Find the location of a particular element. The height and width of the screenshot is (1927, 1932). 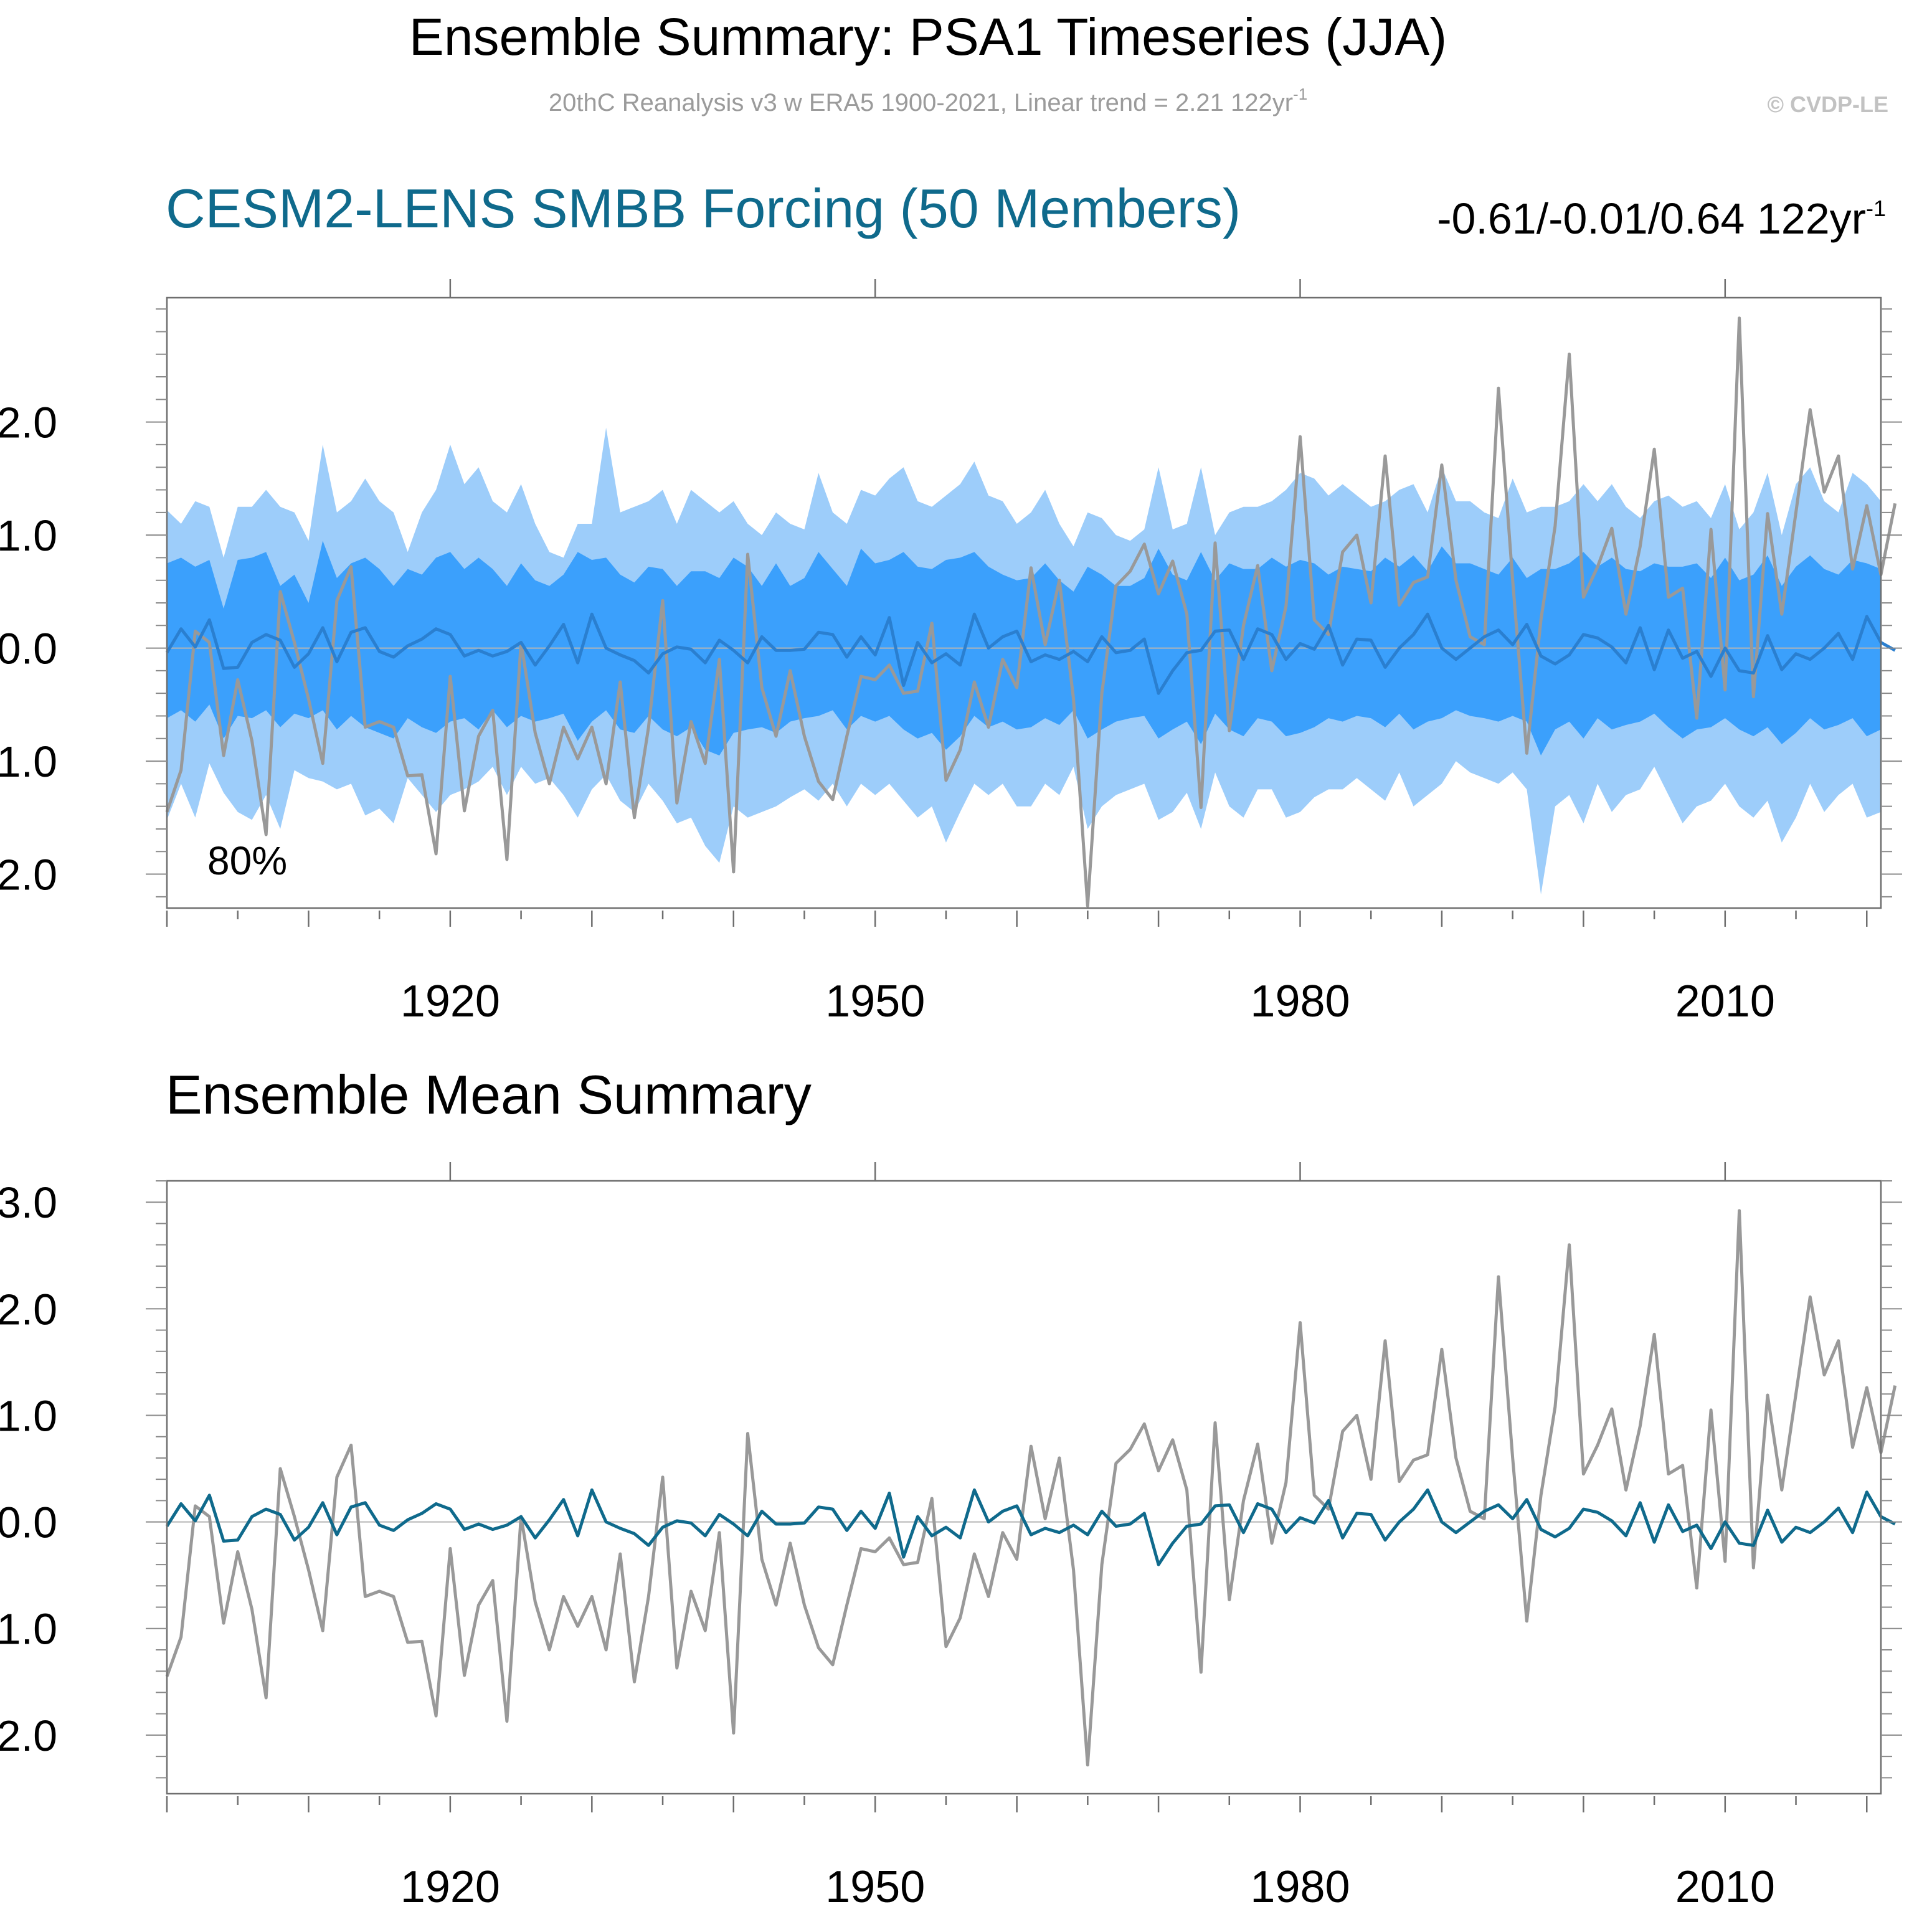

band-label: 80% is located at coordinates (247, 860).